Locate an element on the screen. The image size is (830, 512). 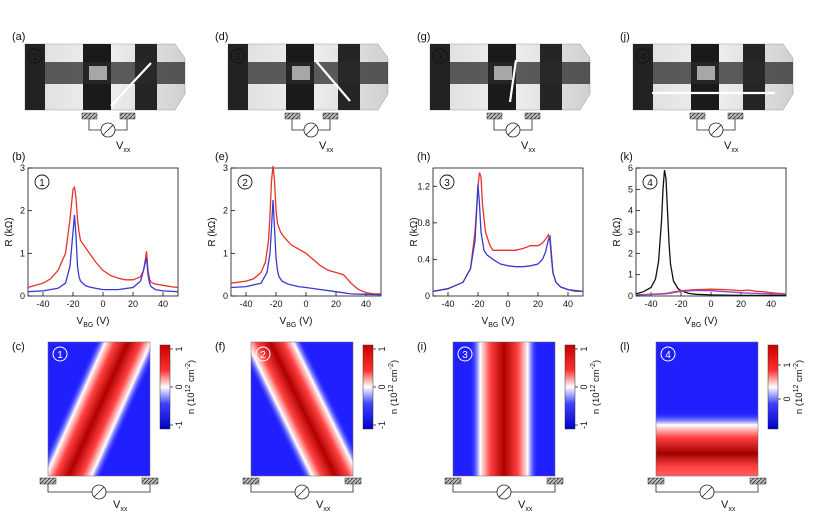
y-tick-label: 0 is located at coordinates (630, 296).